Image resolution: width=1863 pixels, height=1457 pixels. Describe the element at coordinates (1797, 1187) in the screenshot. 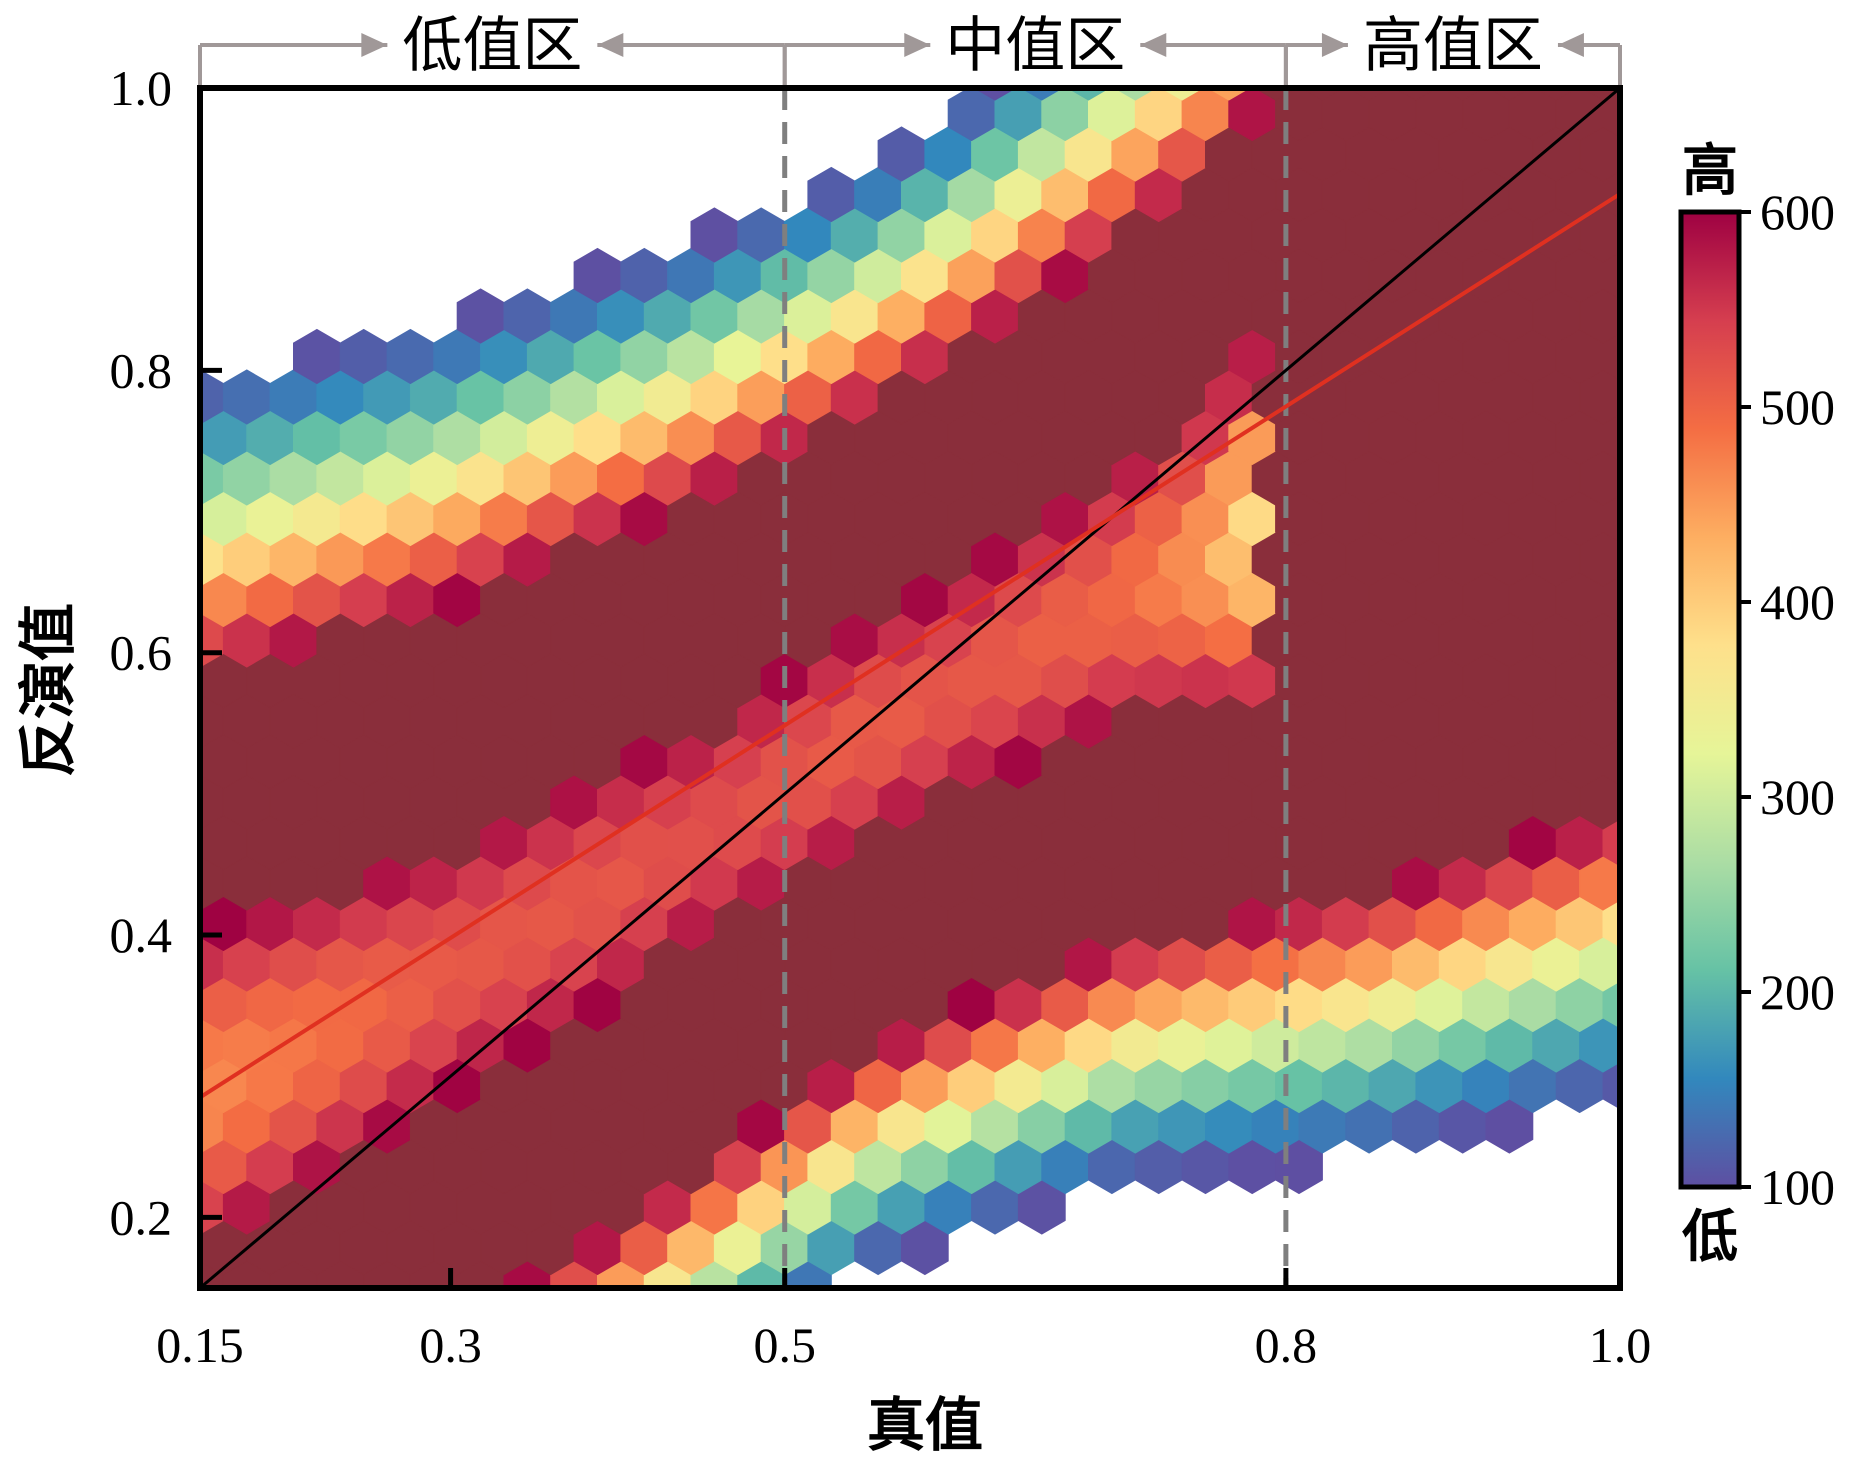

I see `colorbar-tick-label: 100` at that location.